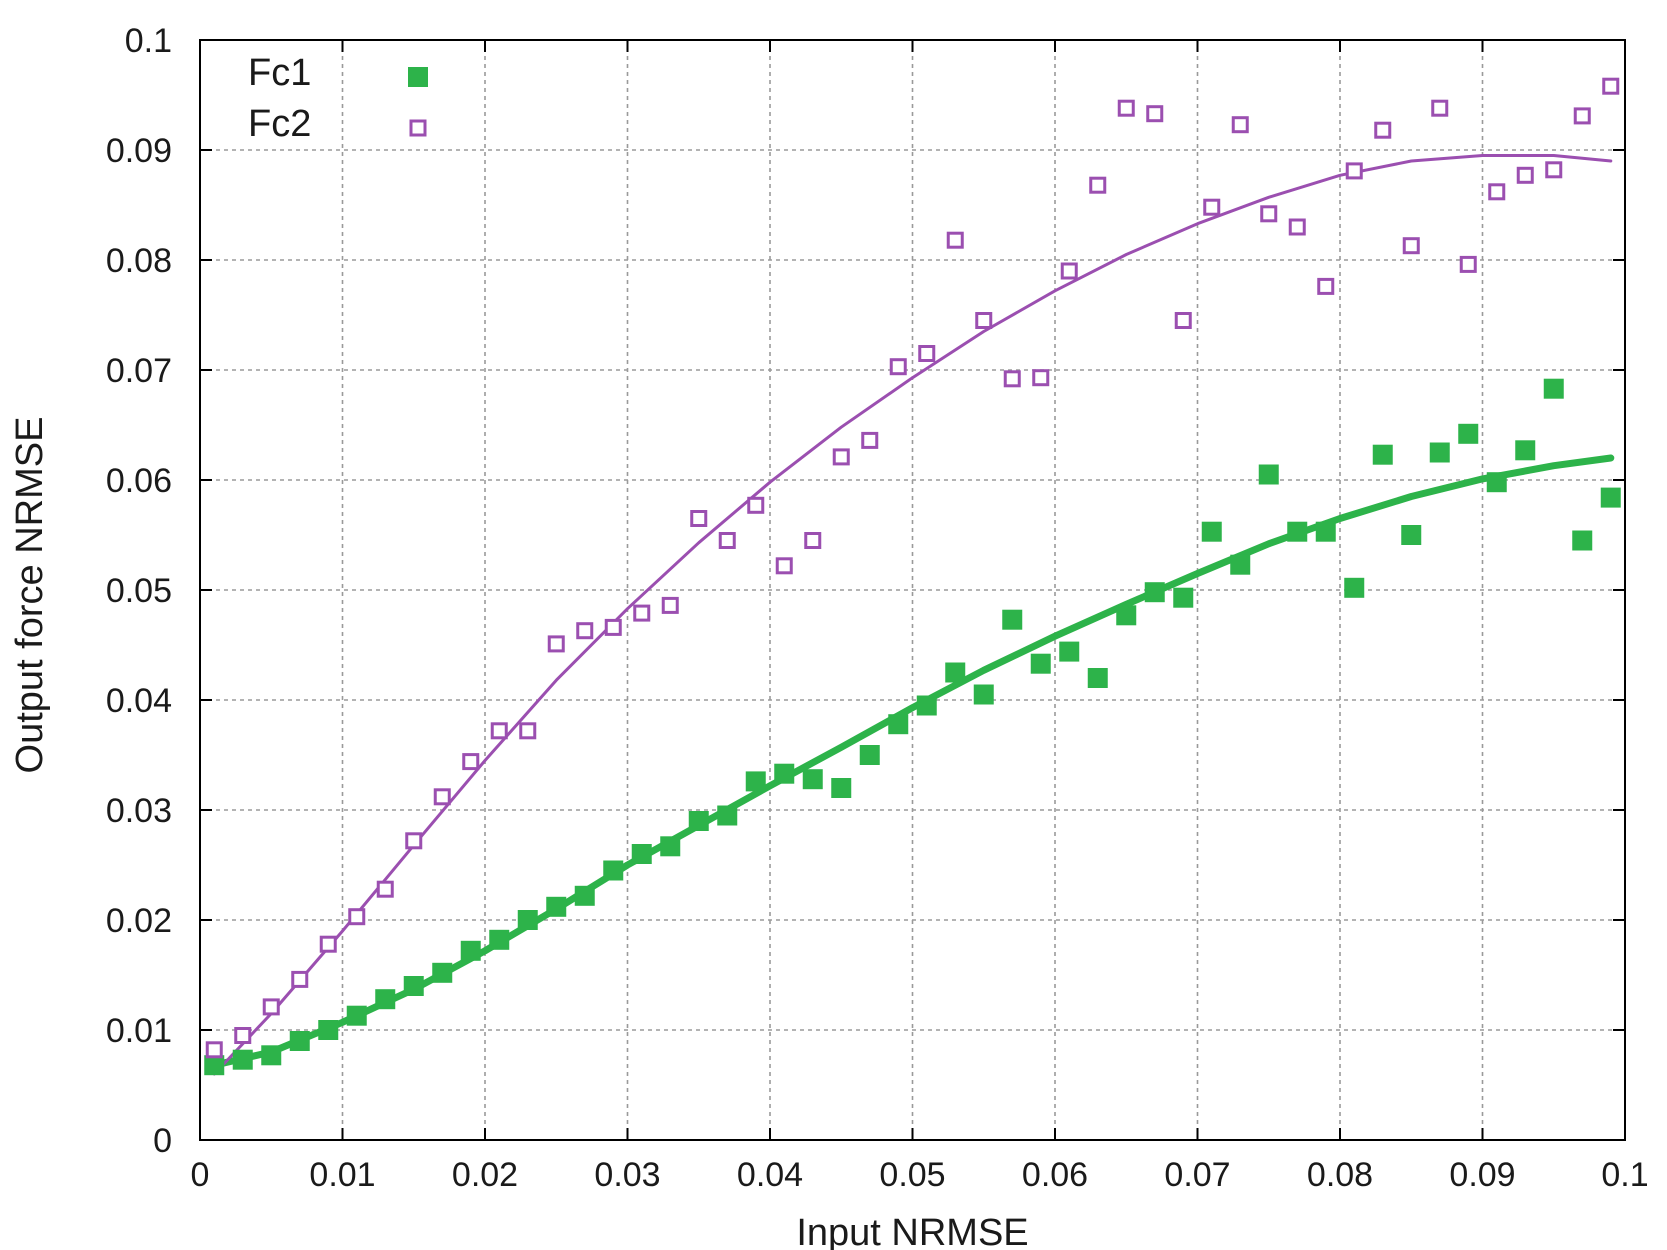 Image resolution: width=1667 pixels, height=1250 pixels. Describe the element at coordinates (162, 1141) in the screenshot. I see `y-tick-label: 0` at that location.